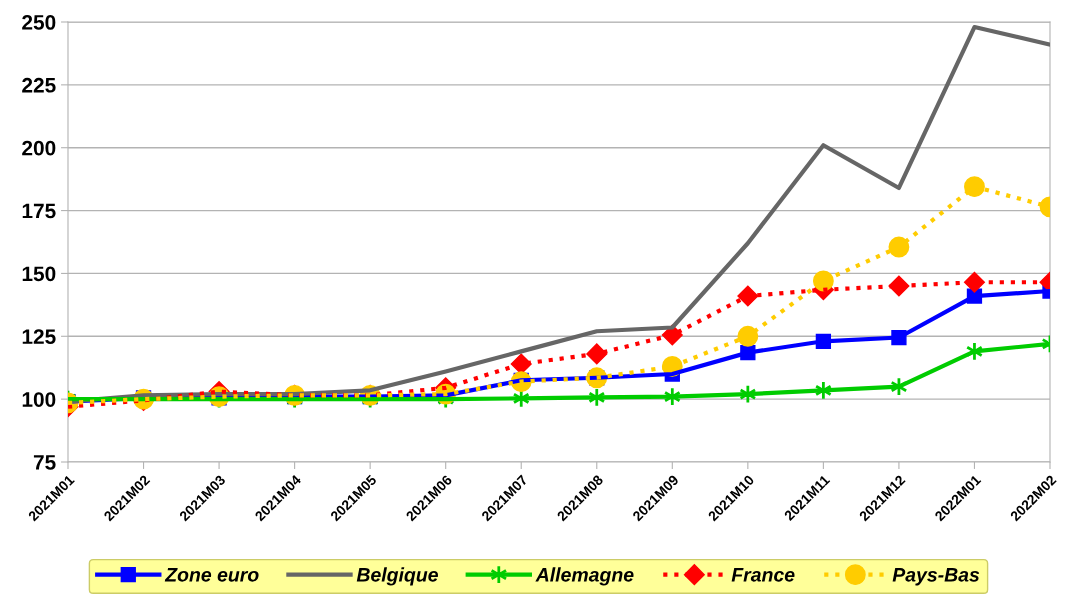  I want to click on y-tick-label: 75, so click(44, 462).